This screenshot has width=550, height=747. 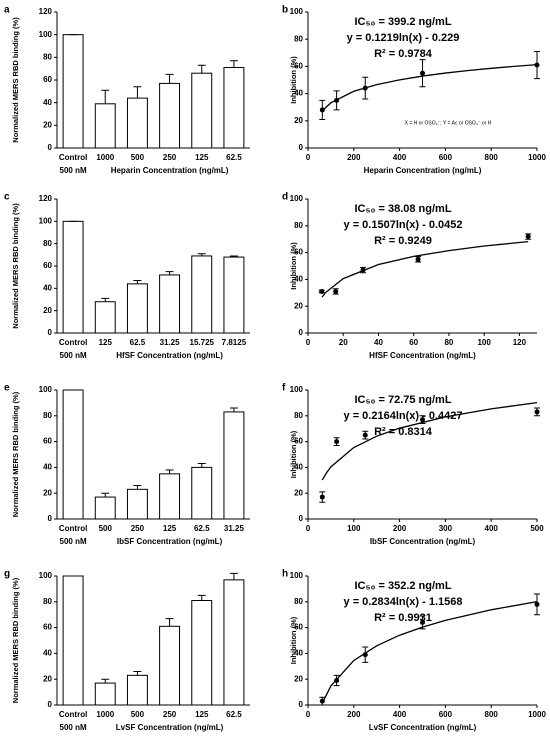 I want to click on annotation: y = 0.2834ln(x) - 1.1568, so click(x=403, y=602).